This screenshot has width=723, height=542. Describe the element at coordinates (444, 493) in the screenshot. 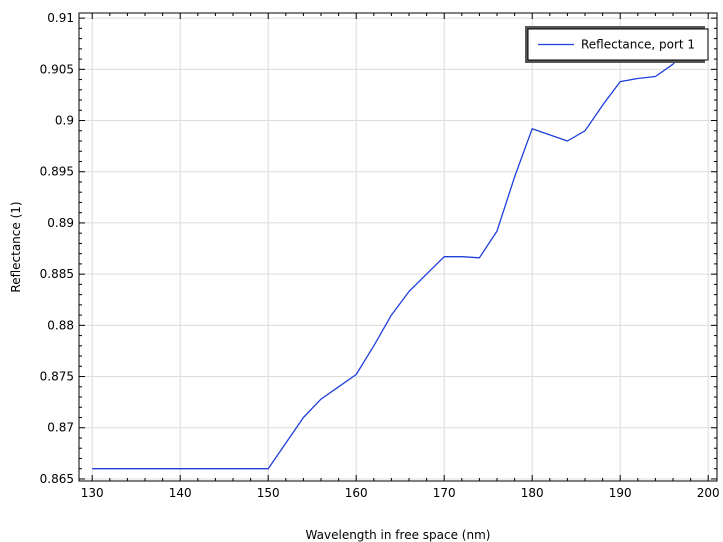

I see `x-tick-label: 170` at that location.